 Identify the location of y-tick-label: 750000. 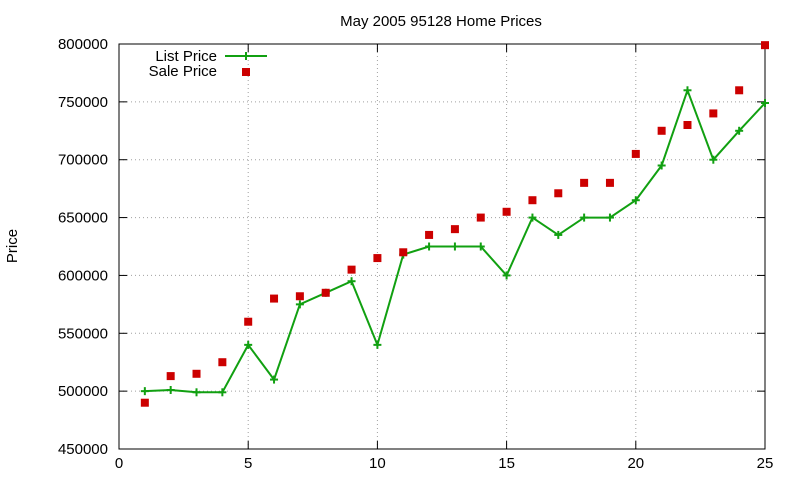
(83, 102).